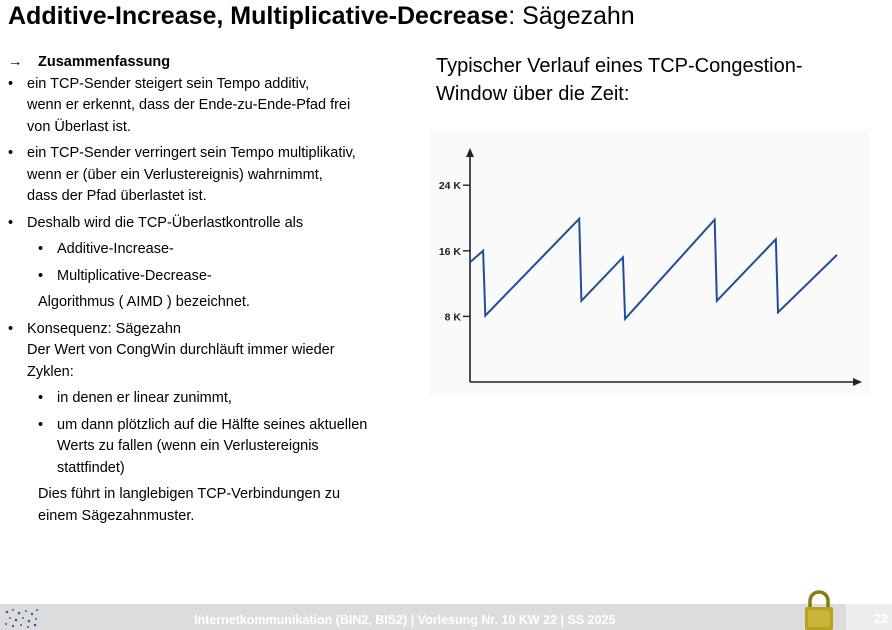  Describe the element at coordinates (104, 328) in the screenshot. I see `bullet-line: Konsequenz: Sägezahn` at that location.